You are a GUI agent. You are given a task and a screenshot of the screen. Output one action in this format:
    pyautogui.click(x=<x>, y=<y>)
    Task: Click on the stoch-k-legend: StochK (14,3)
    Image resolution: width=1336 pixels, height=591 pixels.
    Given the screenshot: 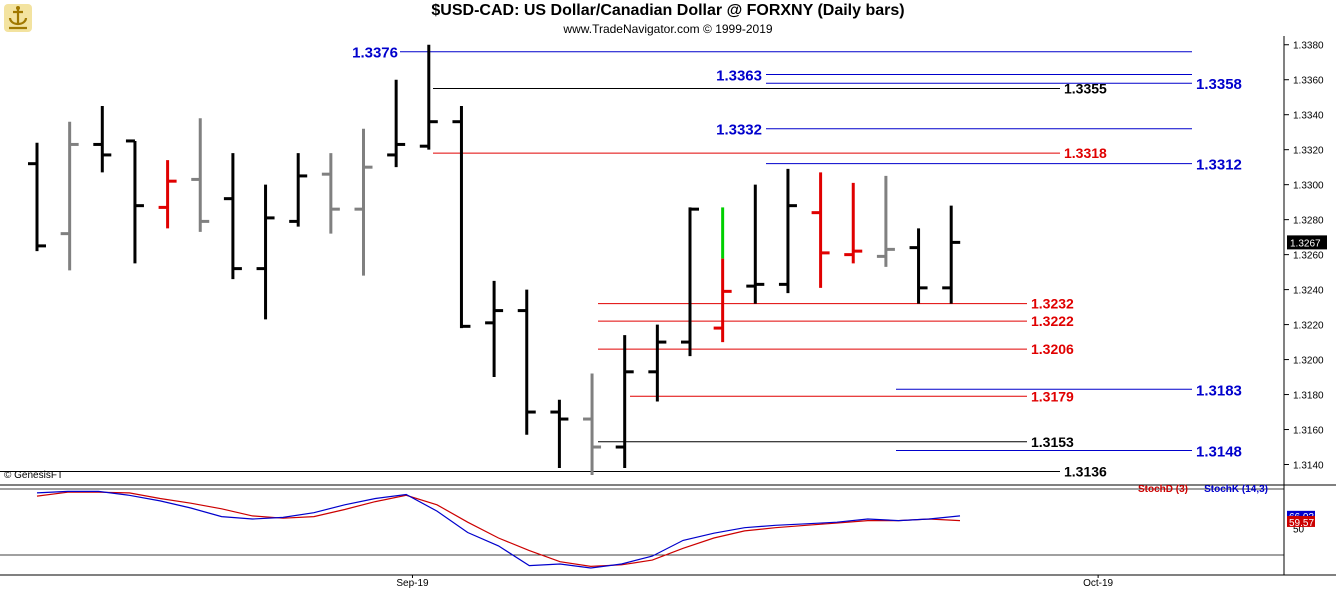 What is the action you would take?
    pyautogui.click(x=1236, y=489)
    